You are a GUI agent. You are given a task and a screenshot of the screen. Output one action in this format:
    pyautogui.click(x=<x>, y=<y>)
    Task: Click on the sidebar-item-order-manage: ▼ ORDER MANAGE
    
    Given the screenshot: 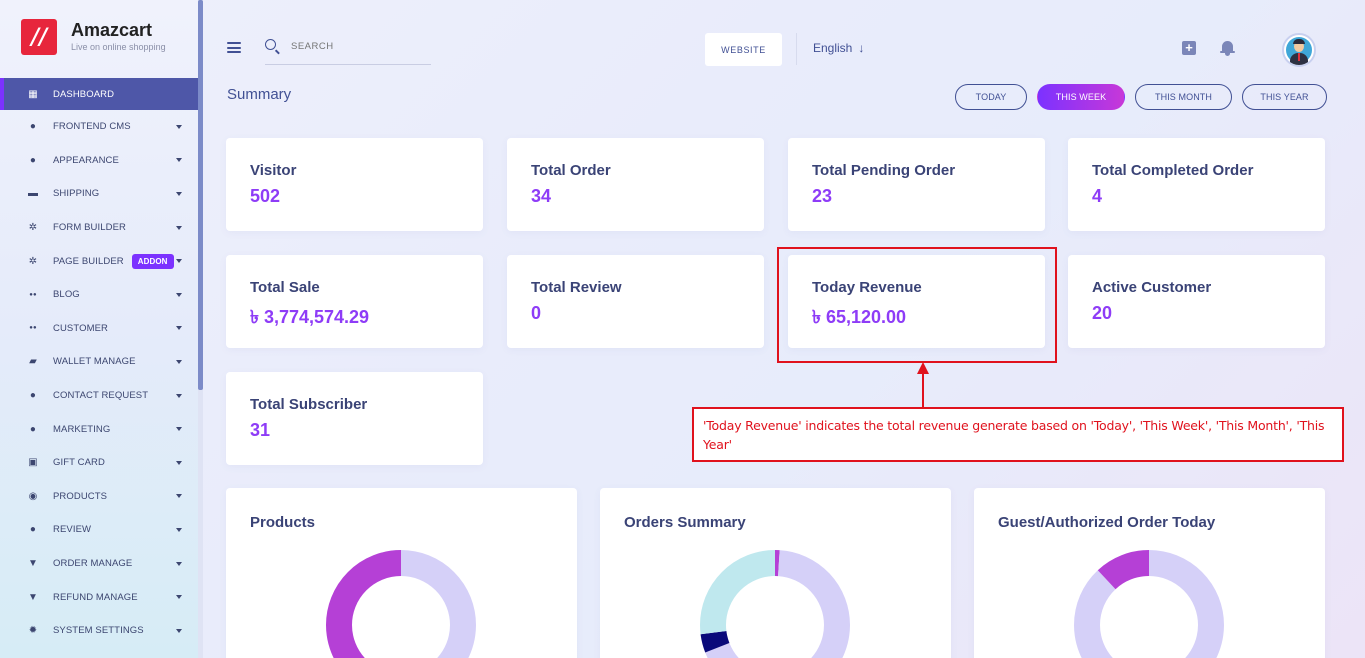 What is the action you would take?
    pyautogui.click(x=99, y=564)
    